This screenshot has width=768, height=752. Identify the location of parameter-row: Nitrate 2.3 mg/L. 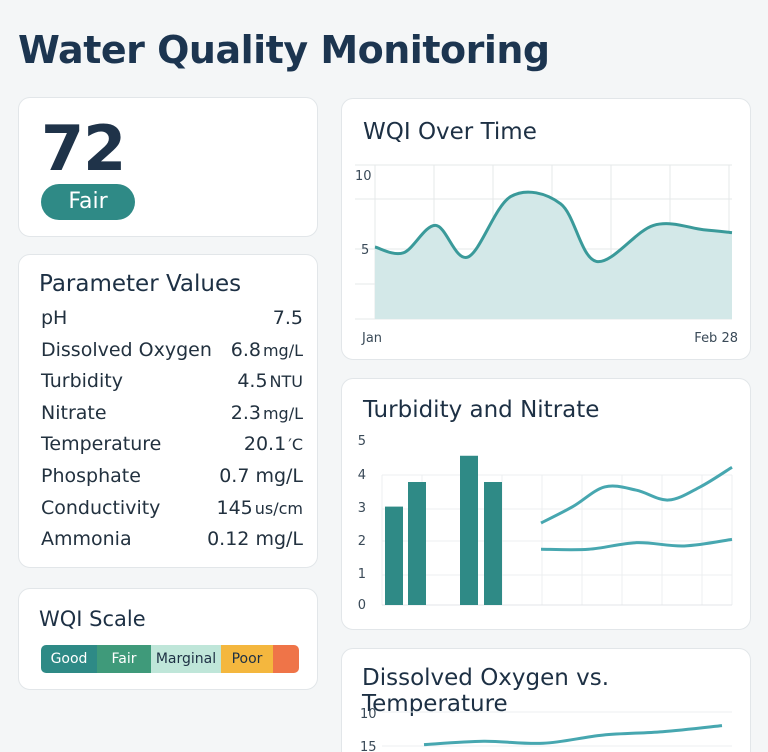
(172, 417).